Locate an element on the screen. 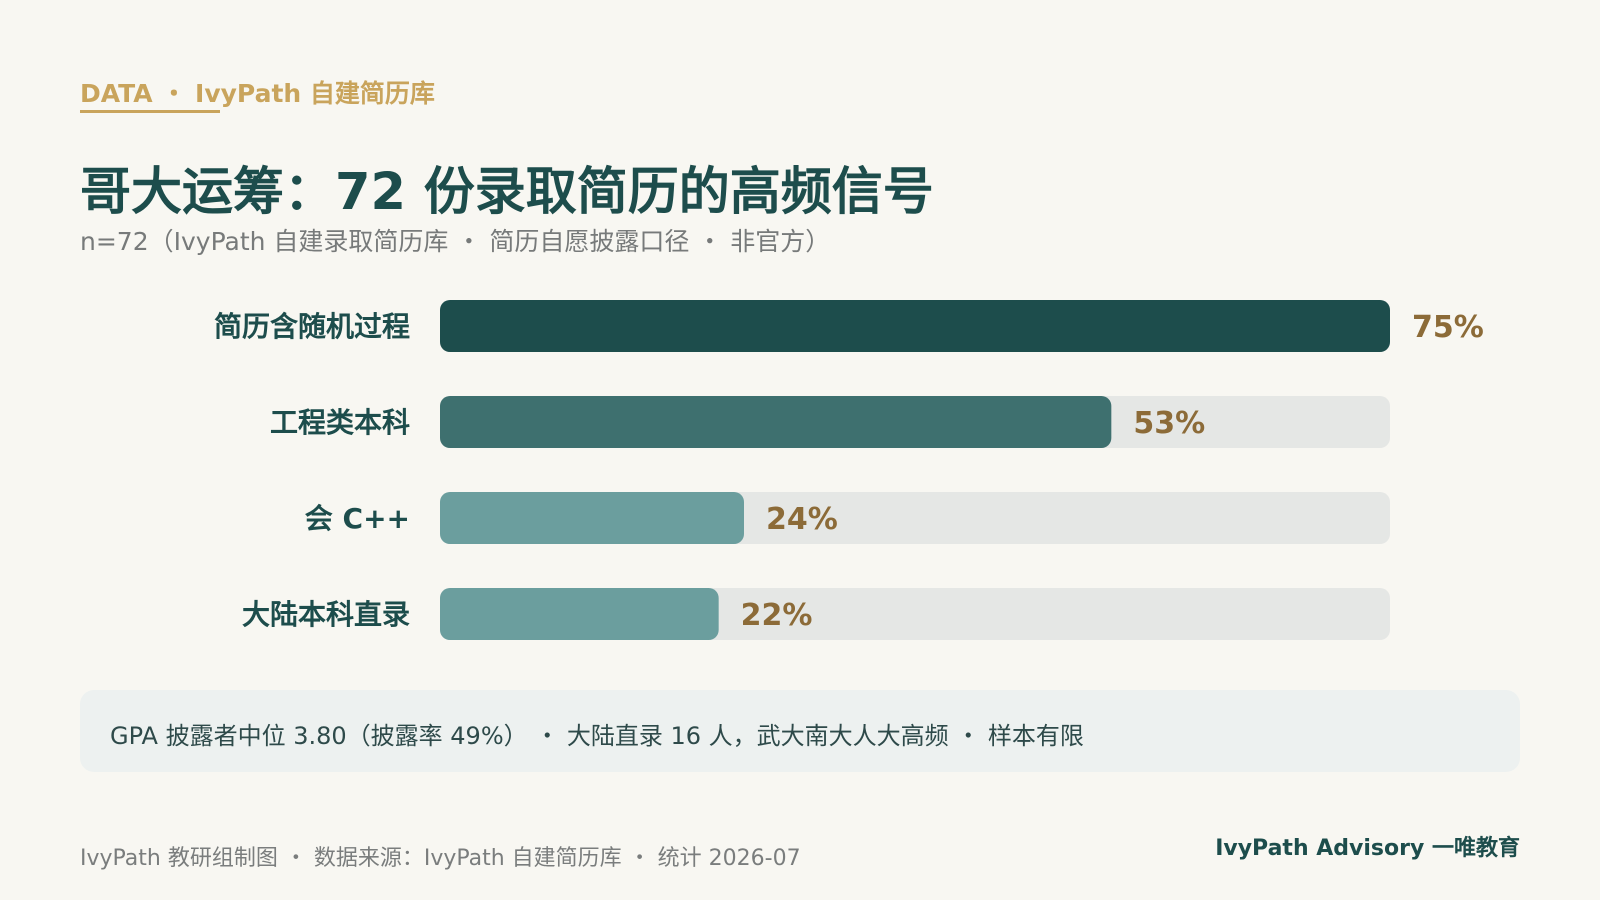  category-label: 简历含随机过程 is located at coordinates (312, 326).